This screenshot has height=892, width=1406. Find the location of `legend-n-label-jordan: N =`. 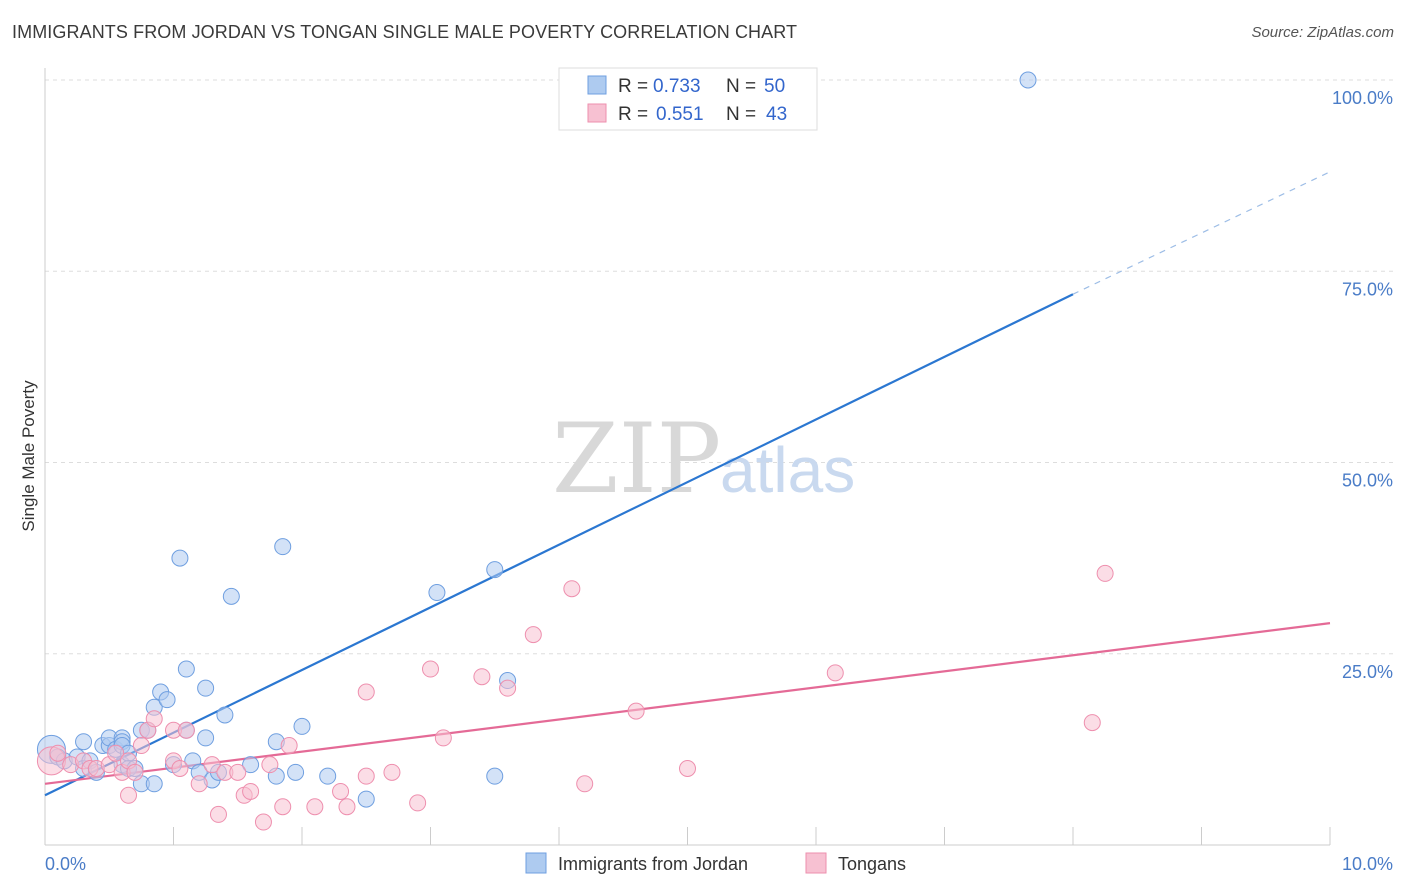

legend-n-label-jordan: N = is located at coordinates (741, 86).